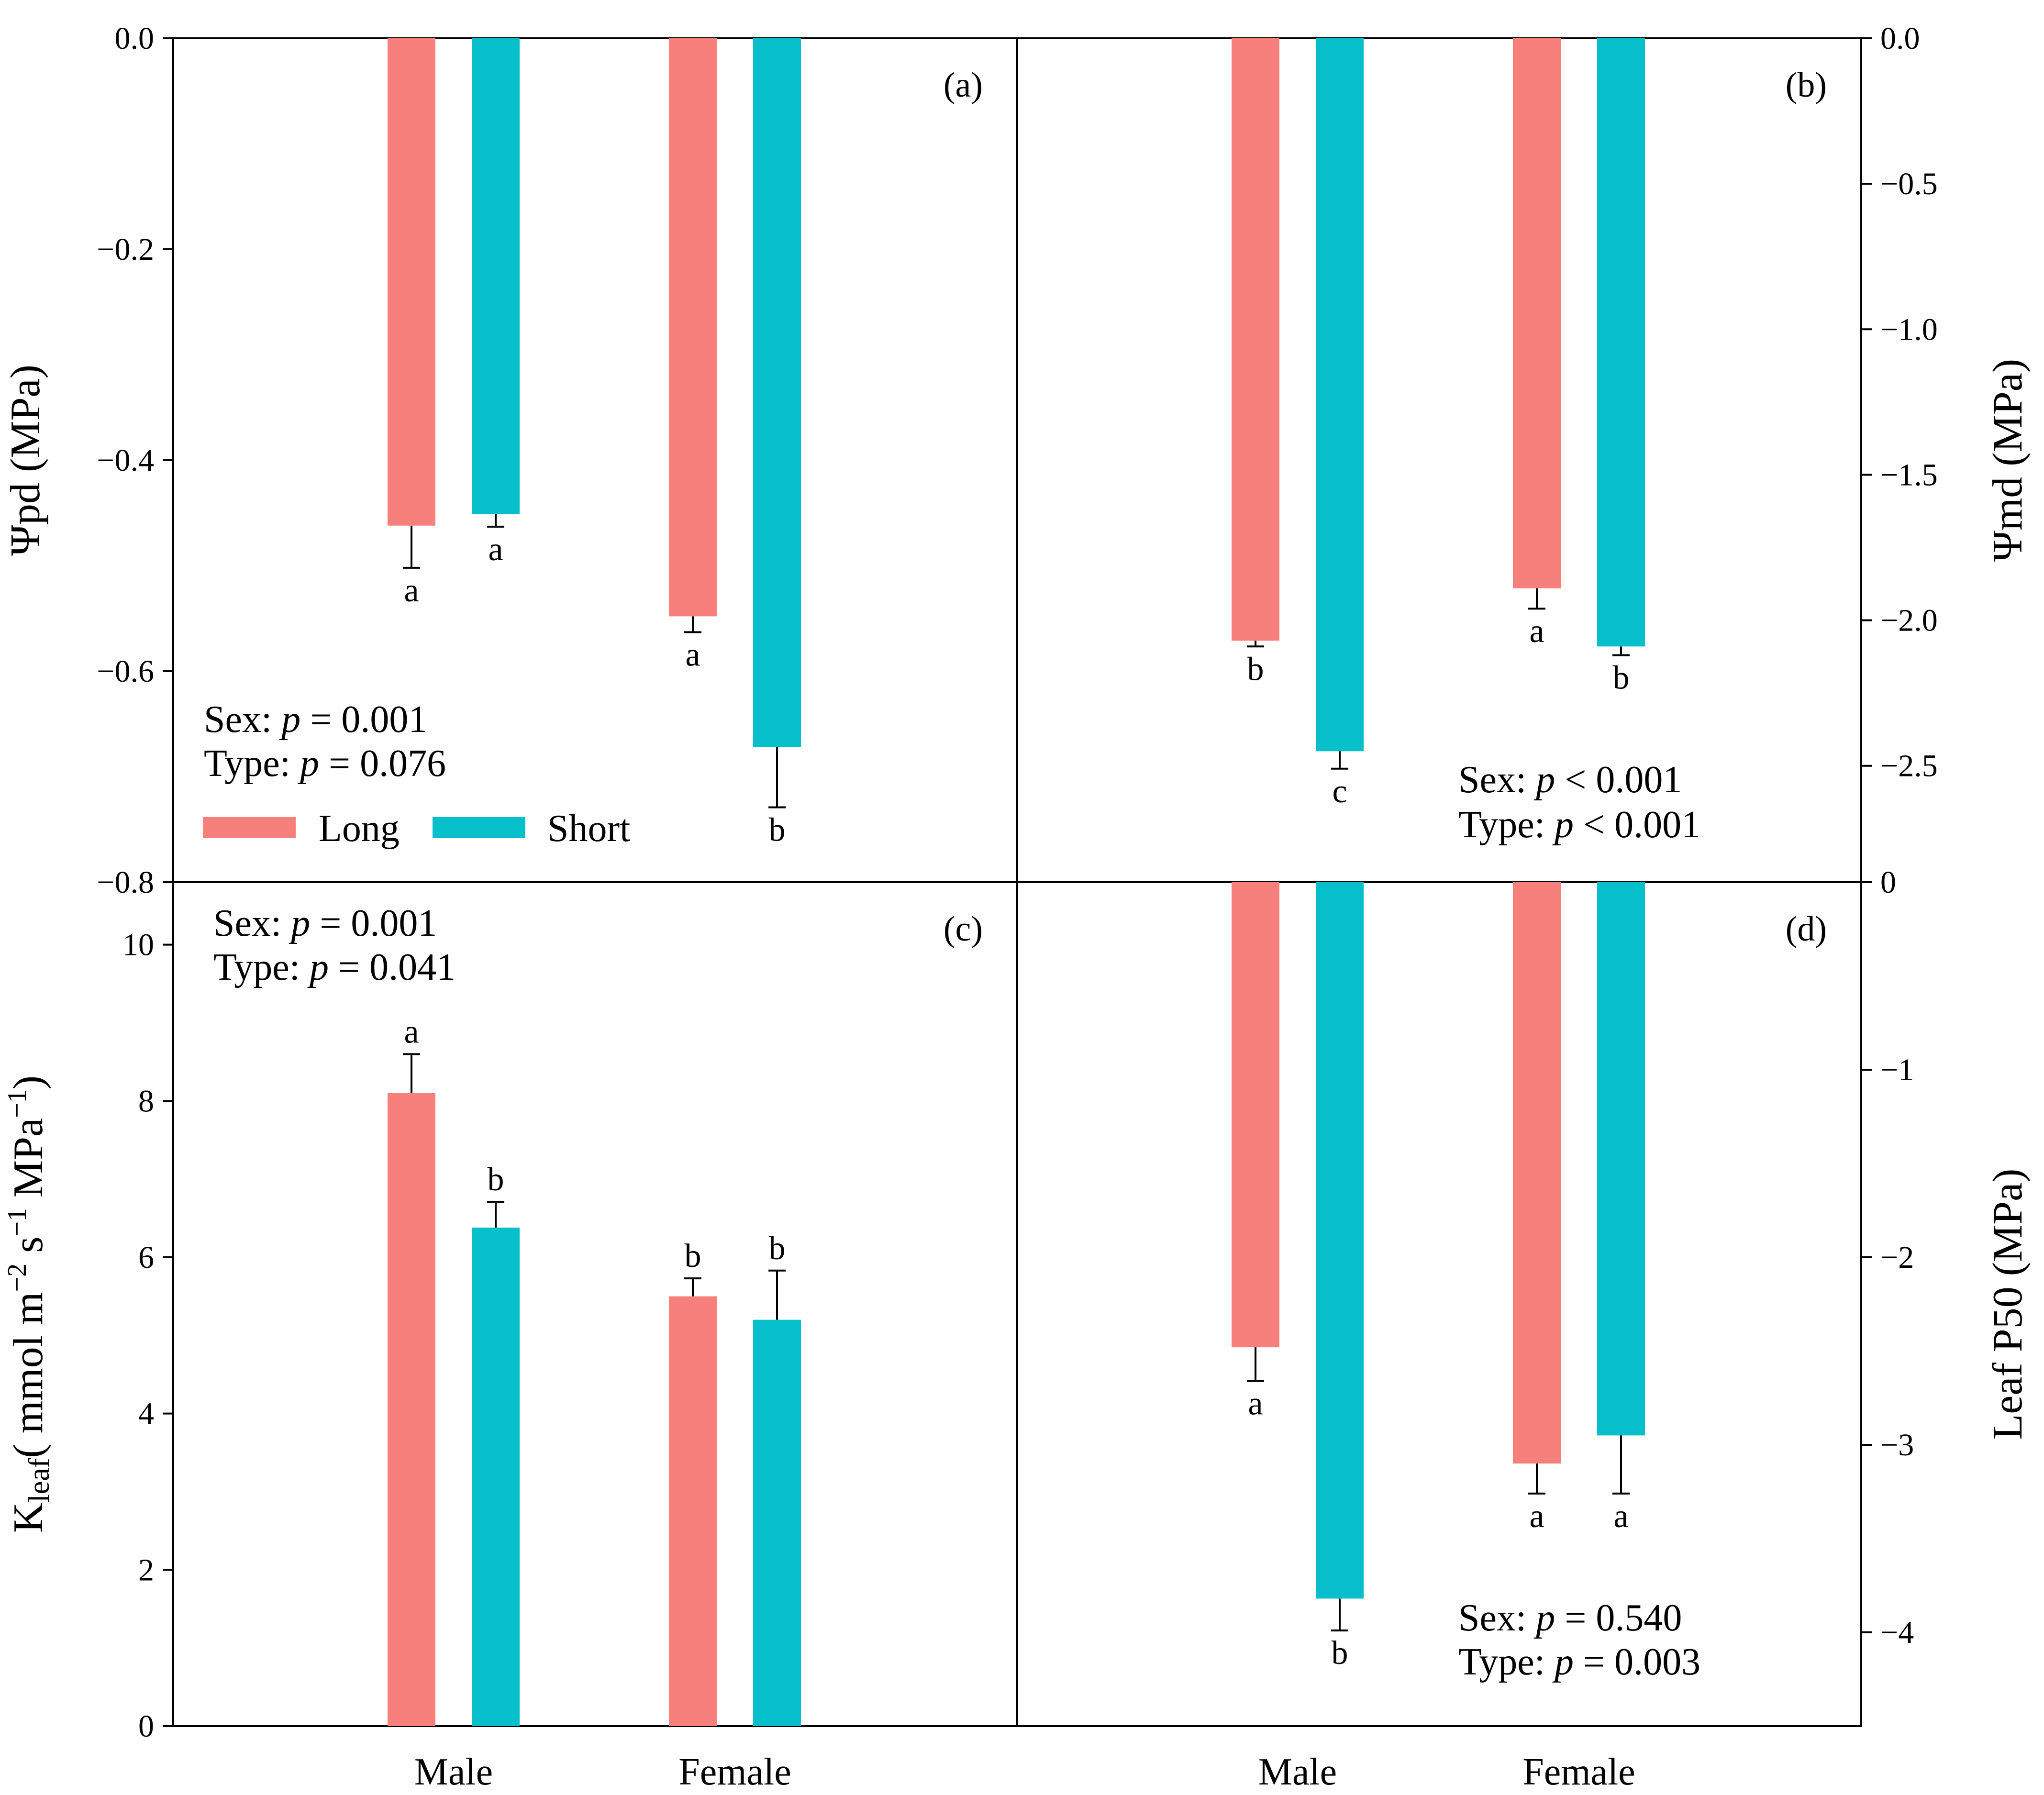 The width and height of the screenshot is (2044, 1795). I want to click on panel-d-ytick-label: −1, so click(1897, 1070).